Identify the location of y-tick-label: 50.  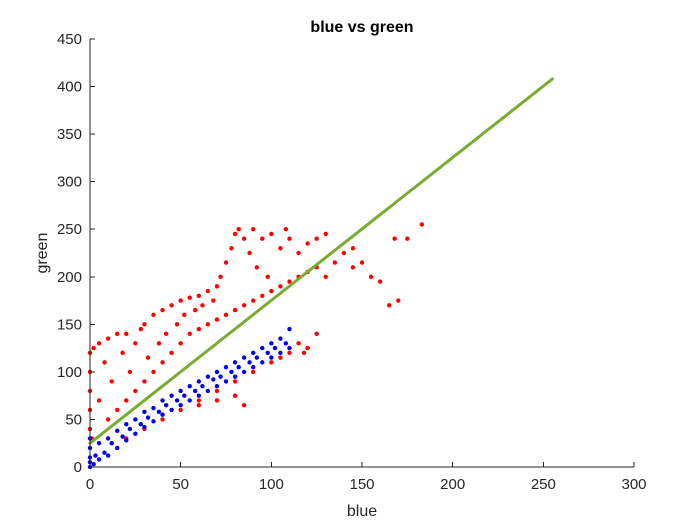
(73, 419).